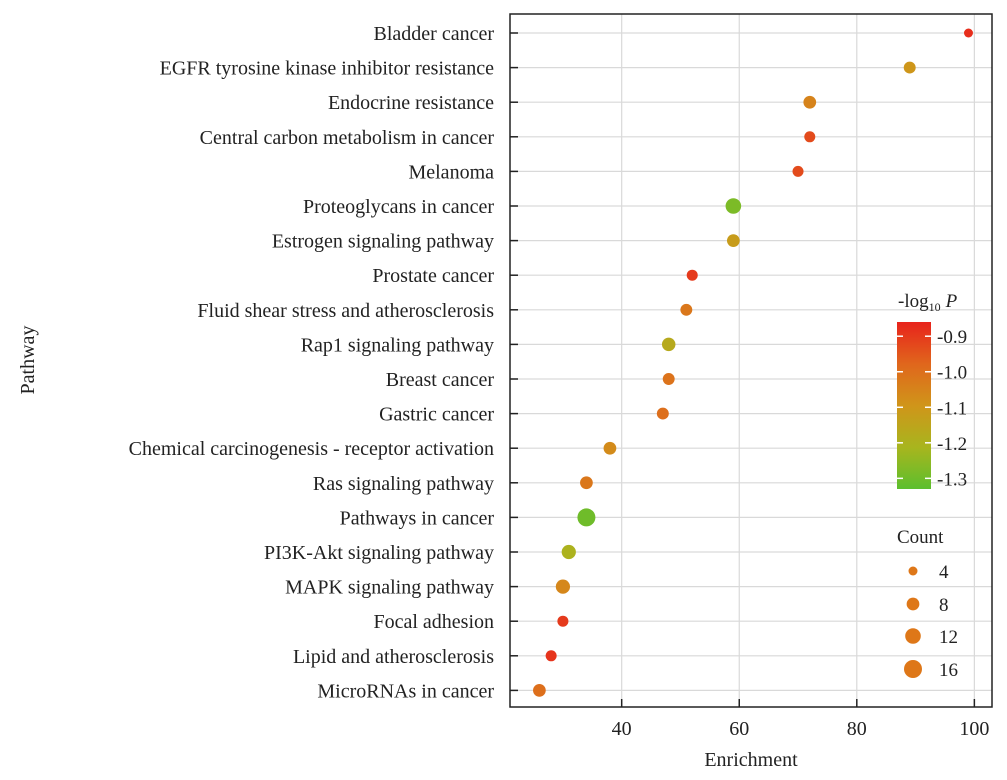 This screenshot has width=1007, height=780. Describe the element at coordinates (411, 103) in the screenshot. I see `y-tick-label: Endocrine resistance` at that location.